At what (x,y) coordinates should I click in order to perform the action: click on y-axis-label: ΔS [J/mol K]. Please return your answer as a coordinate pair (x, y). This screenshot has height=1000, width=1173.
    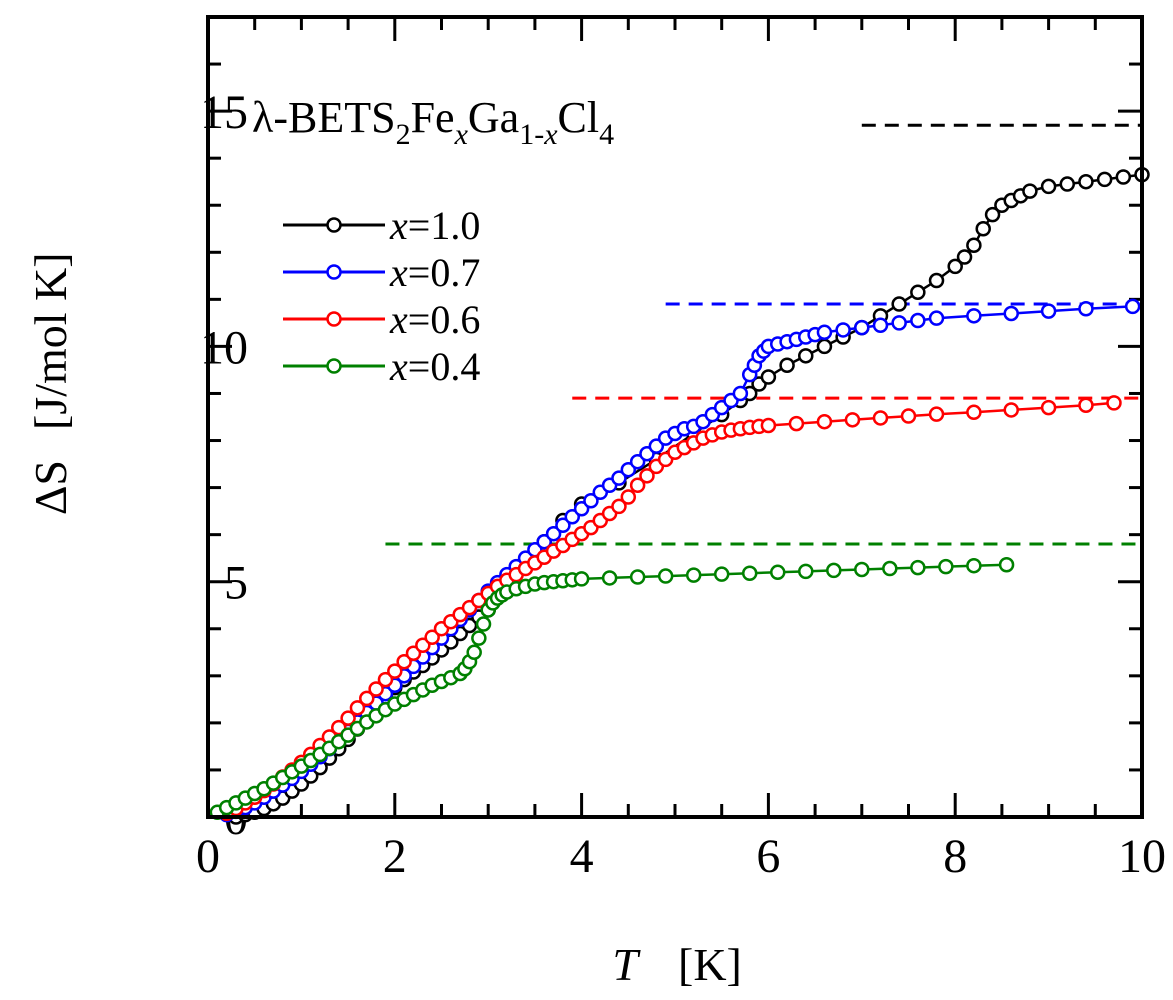
    Looking at the image, I should click on (50, 383).